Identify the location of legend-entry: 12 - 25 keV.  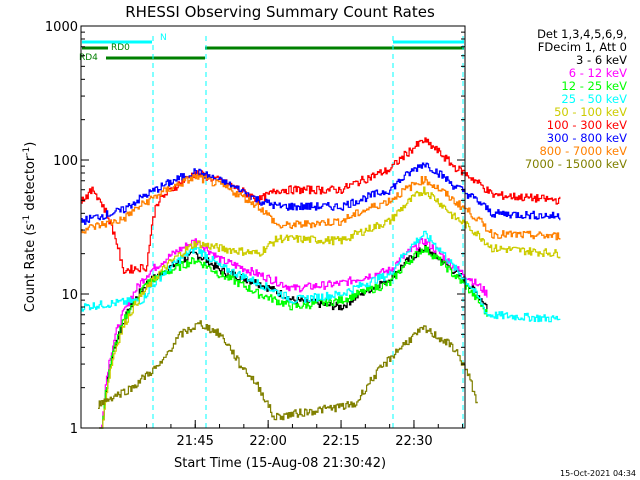
(594, 86).